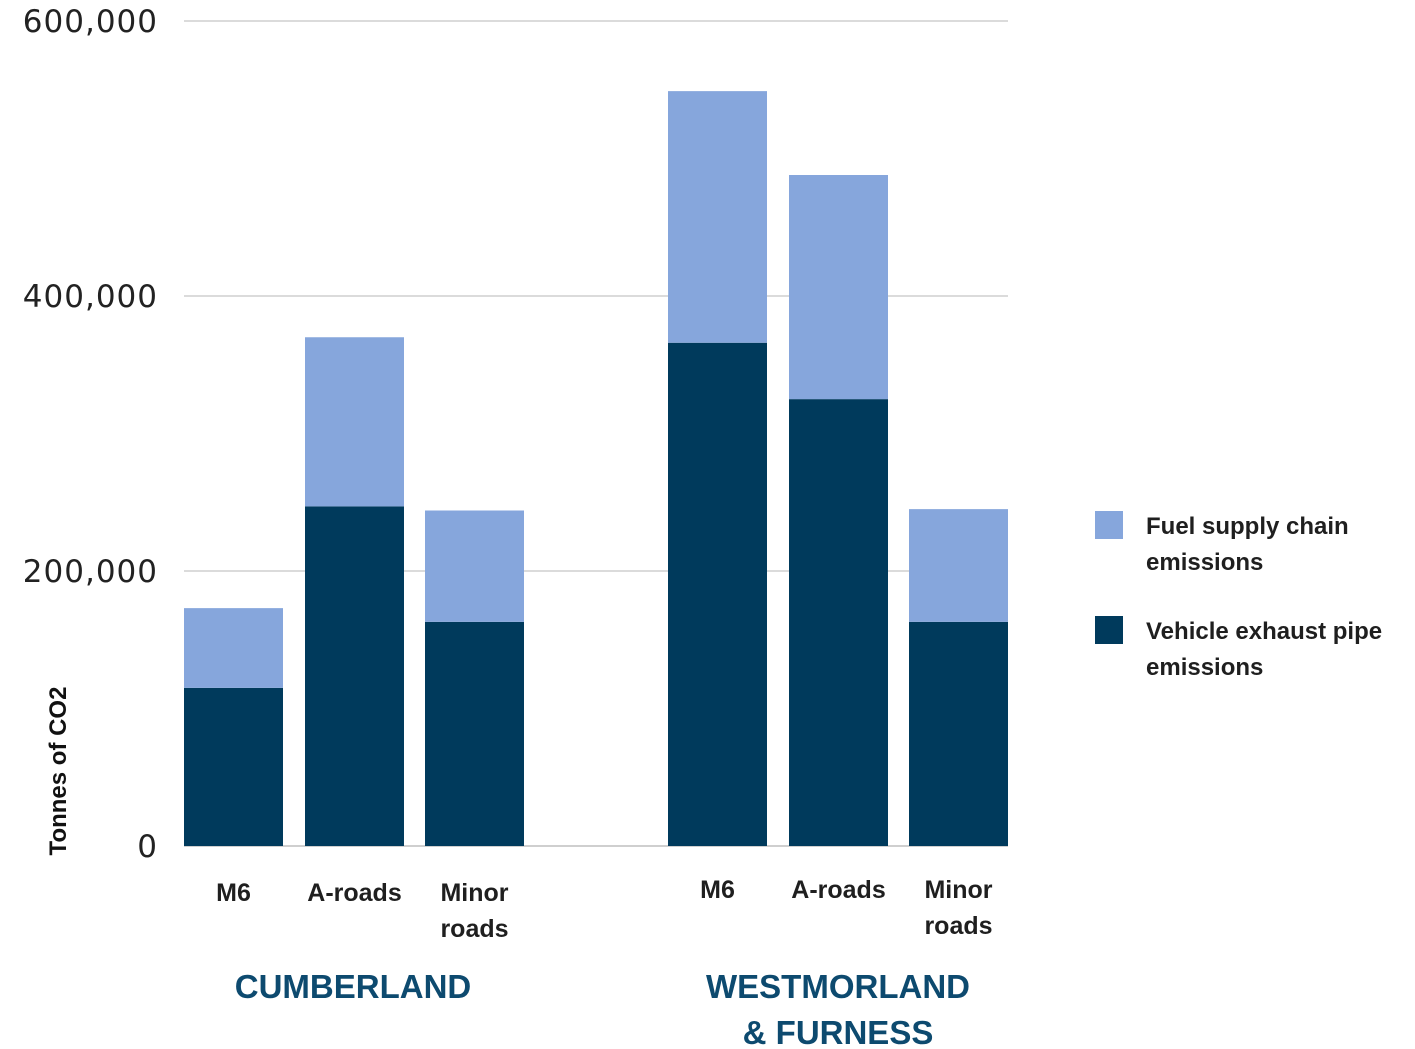  What do you see at coordinates (838, 1008) in the screenshot?
I see `group-label-westmorland-furness: WESTMORLAND & FURNESS` at bounding box center [838, 1008].